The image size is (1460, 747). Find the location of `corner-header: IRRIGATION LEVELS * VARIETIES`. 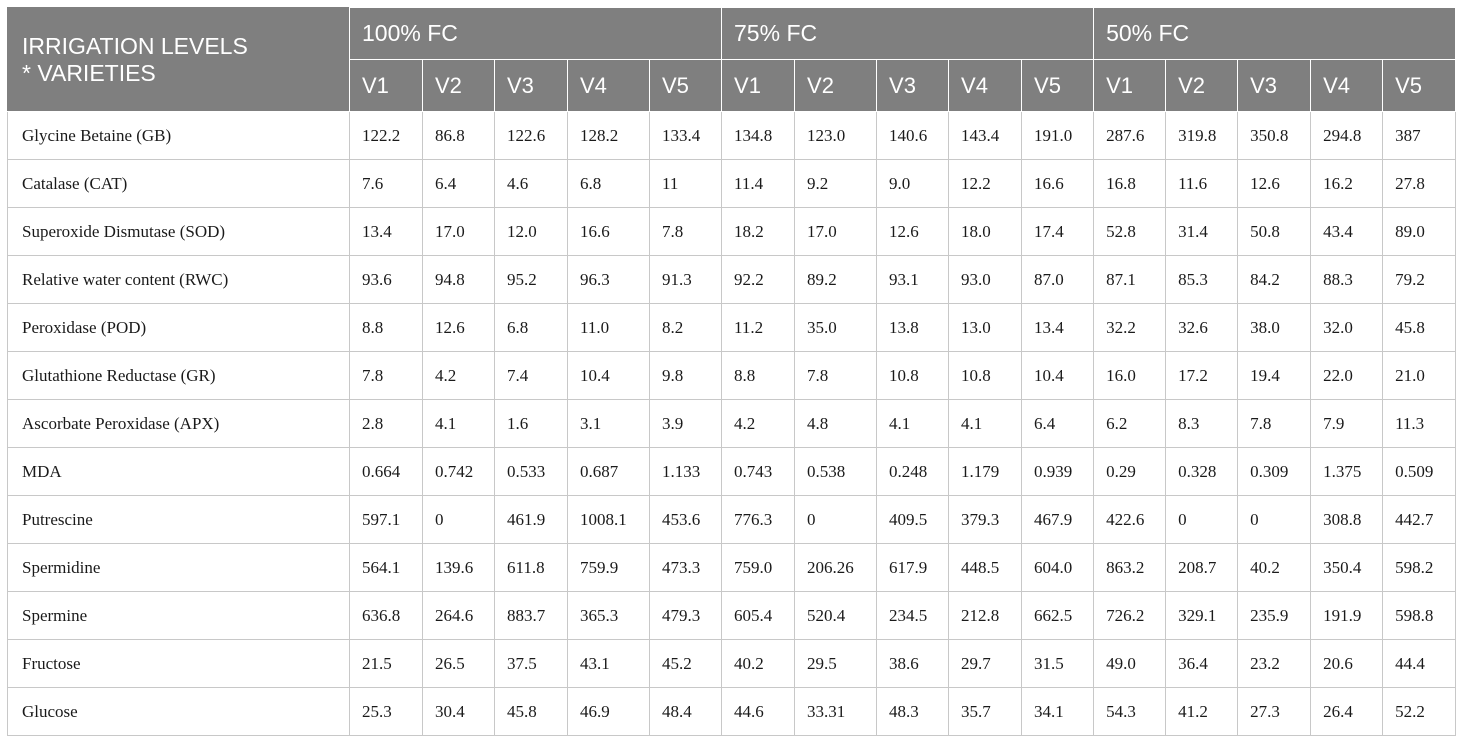

corner-header: IRRIGATION LEVELS * VARIETIES is located at coordinates (178, 59).